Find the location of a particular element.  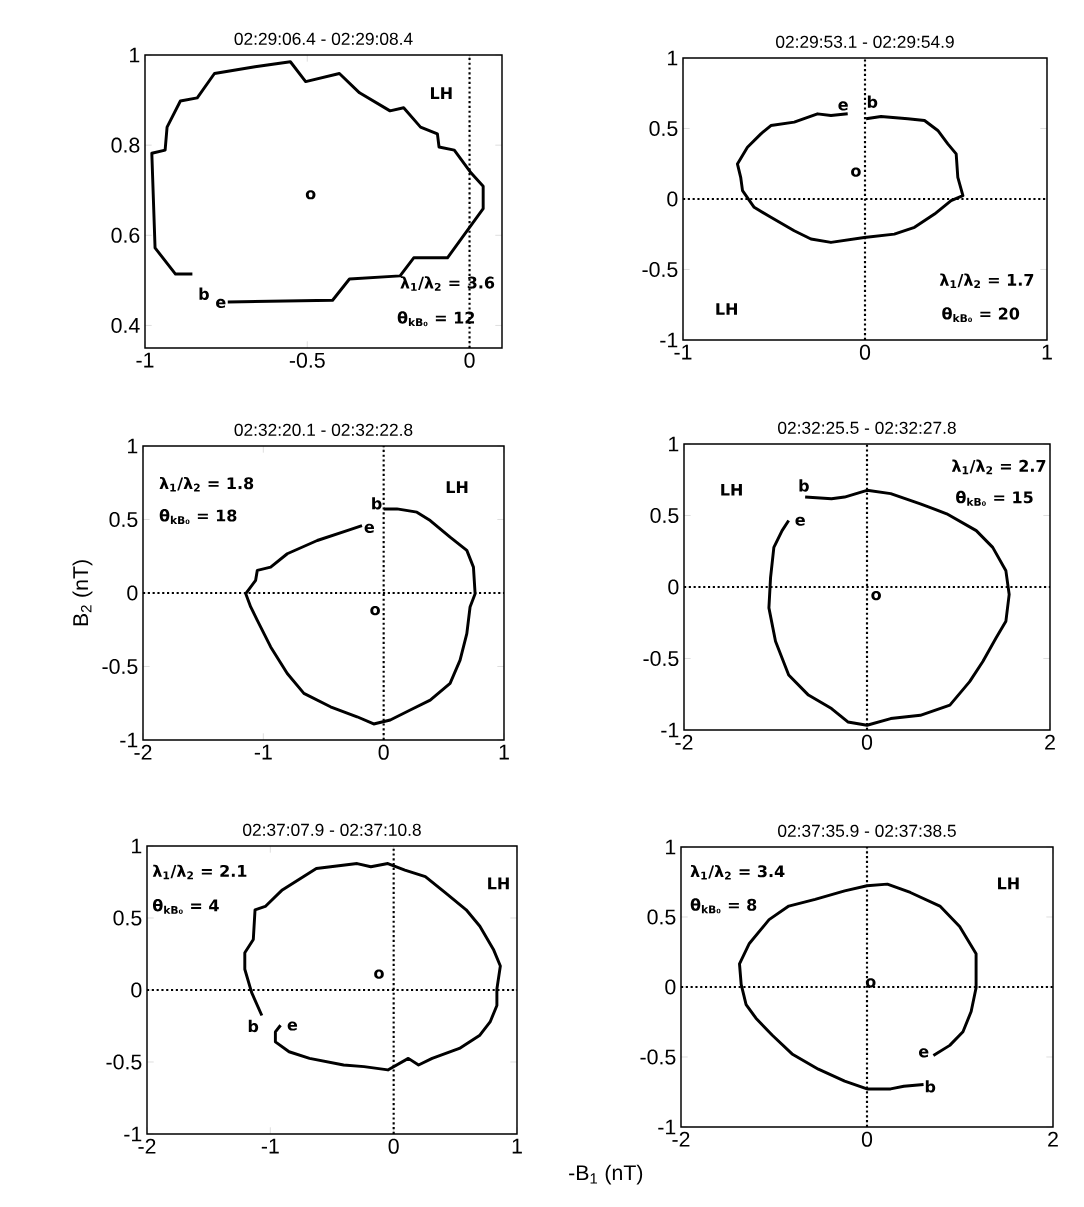

annotation: λ$_{1}$/λ$_{2}$ = 3.6 is located at coordinates (447, 283).